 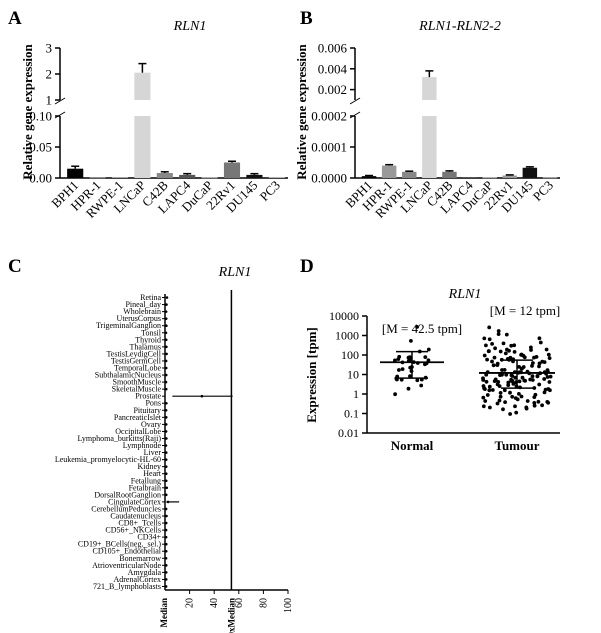 I want to click on tissue-label: SkeletalMuscle, so click(x=137, y=389).